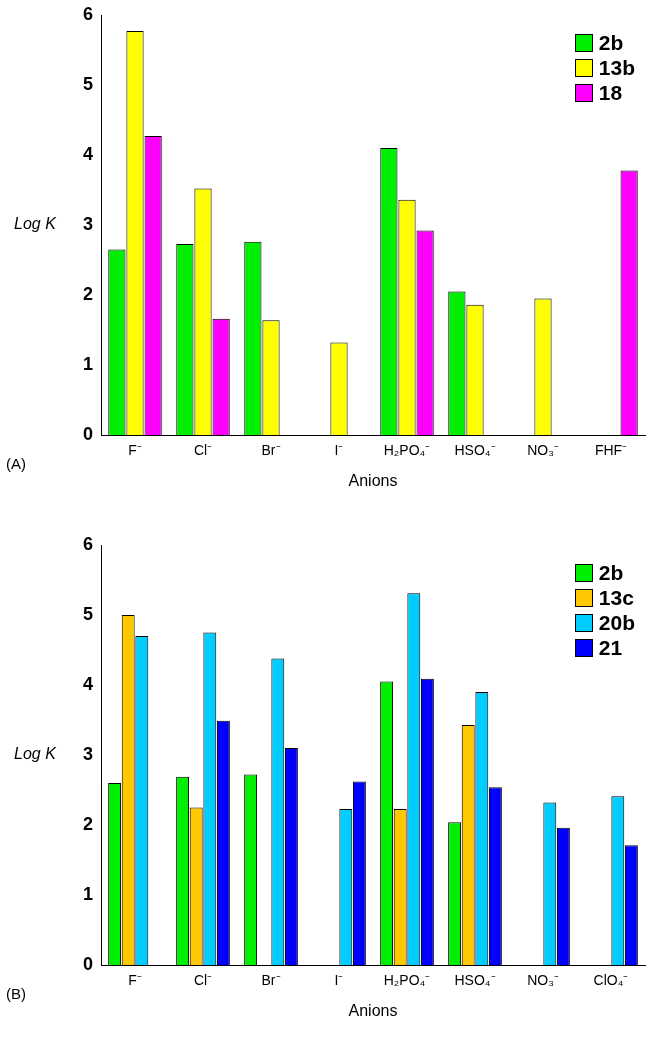 This screenshot has height=1037, width=665. I want to click on legend-label: 20b, so click(616, 622).